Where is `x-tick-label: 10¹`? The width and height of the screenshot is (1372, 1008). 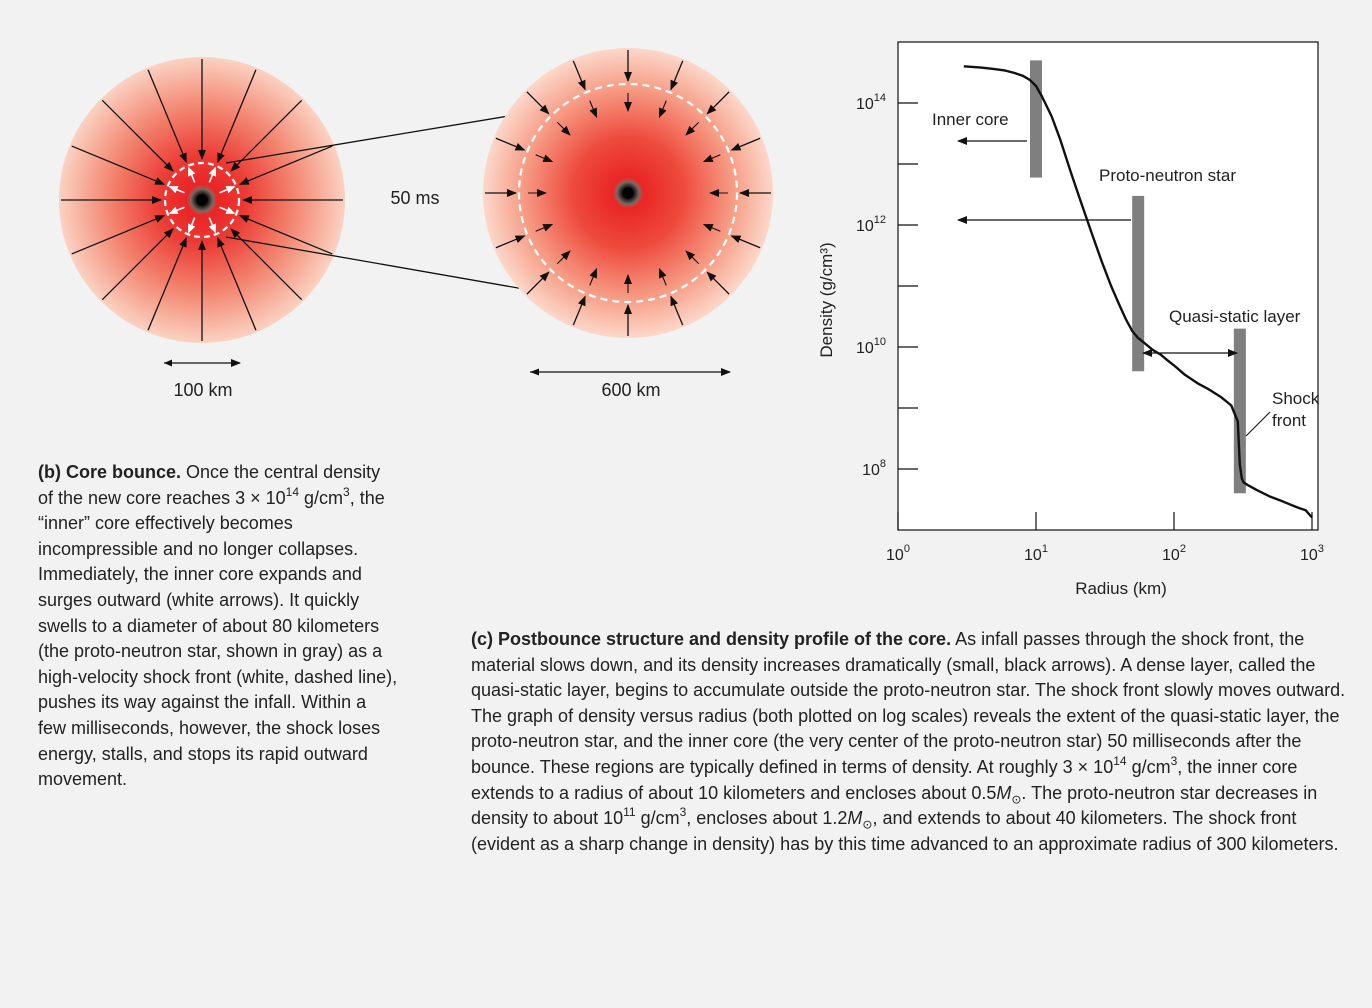
x-tick-label: 10¹ is located at coordinates (1036, 553).